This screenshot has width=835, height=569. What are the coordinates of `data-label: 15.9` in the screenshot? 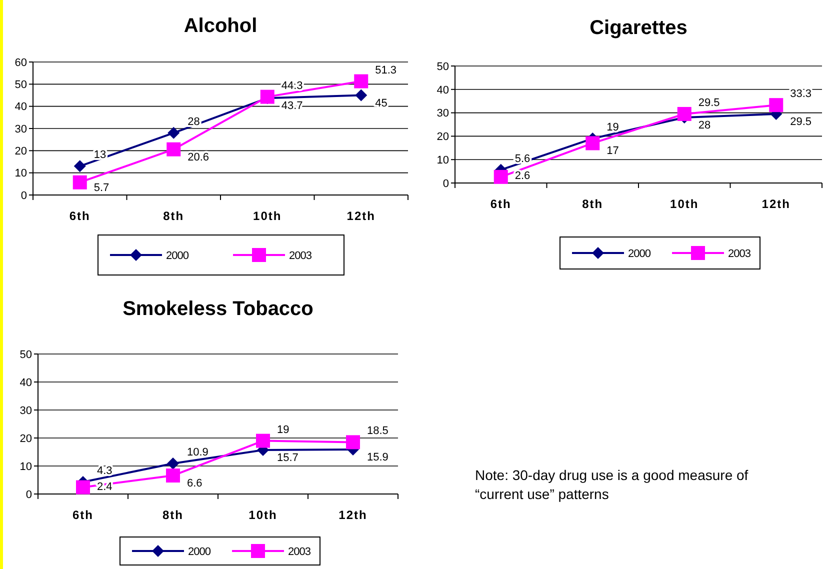 It's located at (377, 457).